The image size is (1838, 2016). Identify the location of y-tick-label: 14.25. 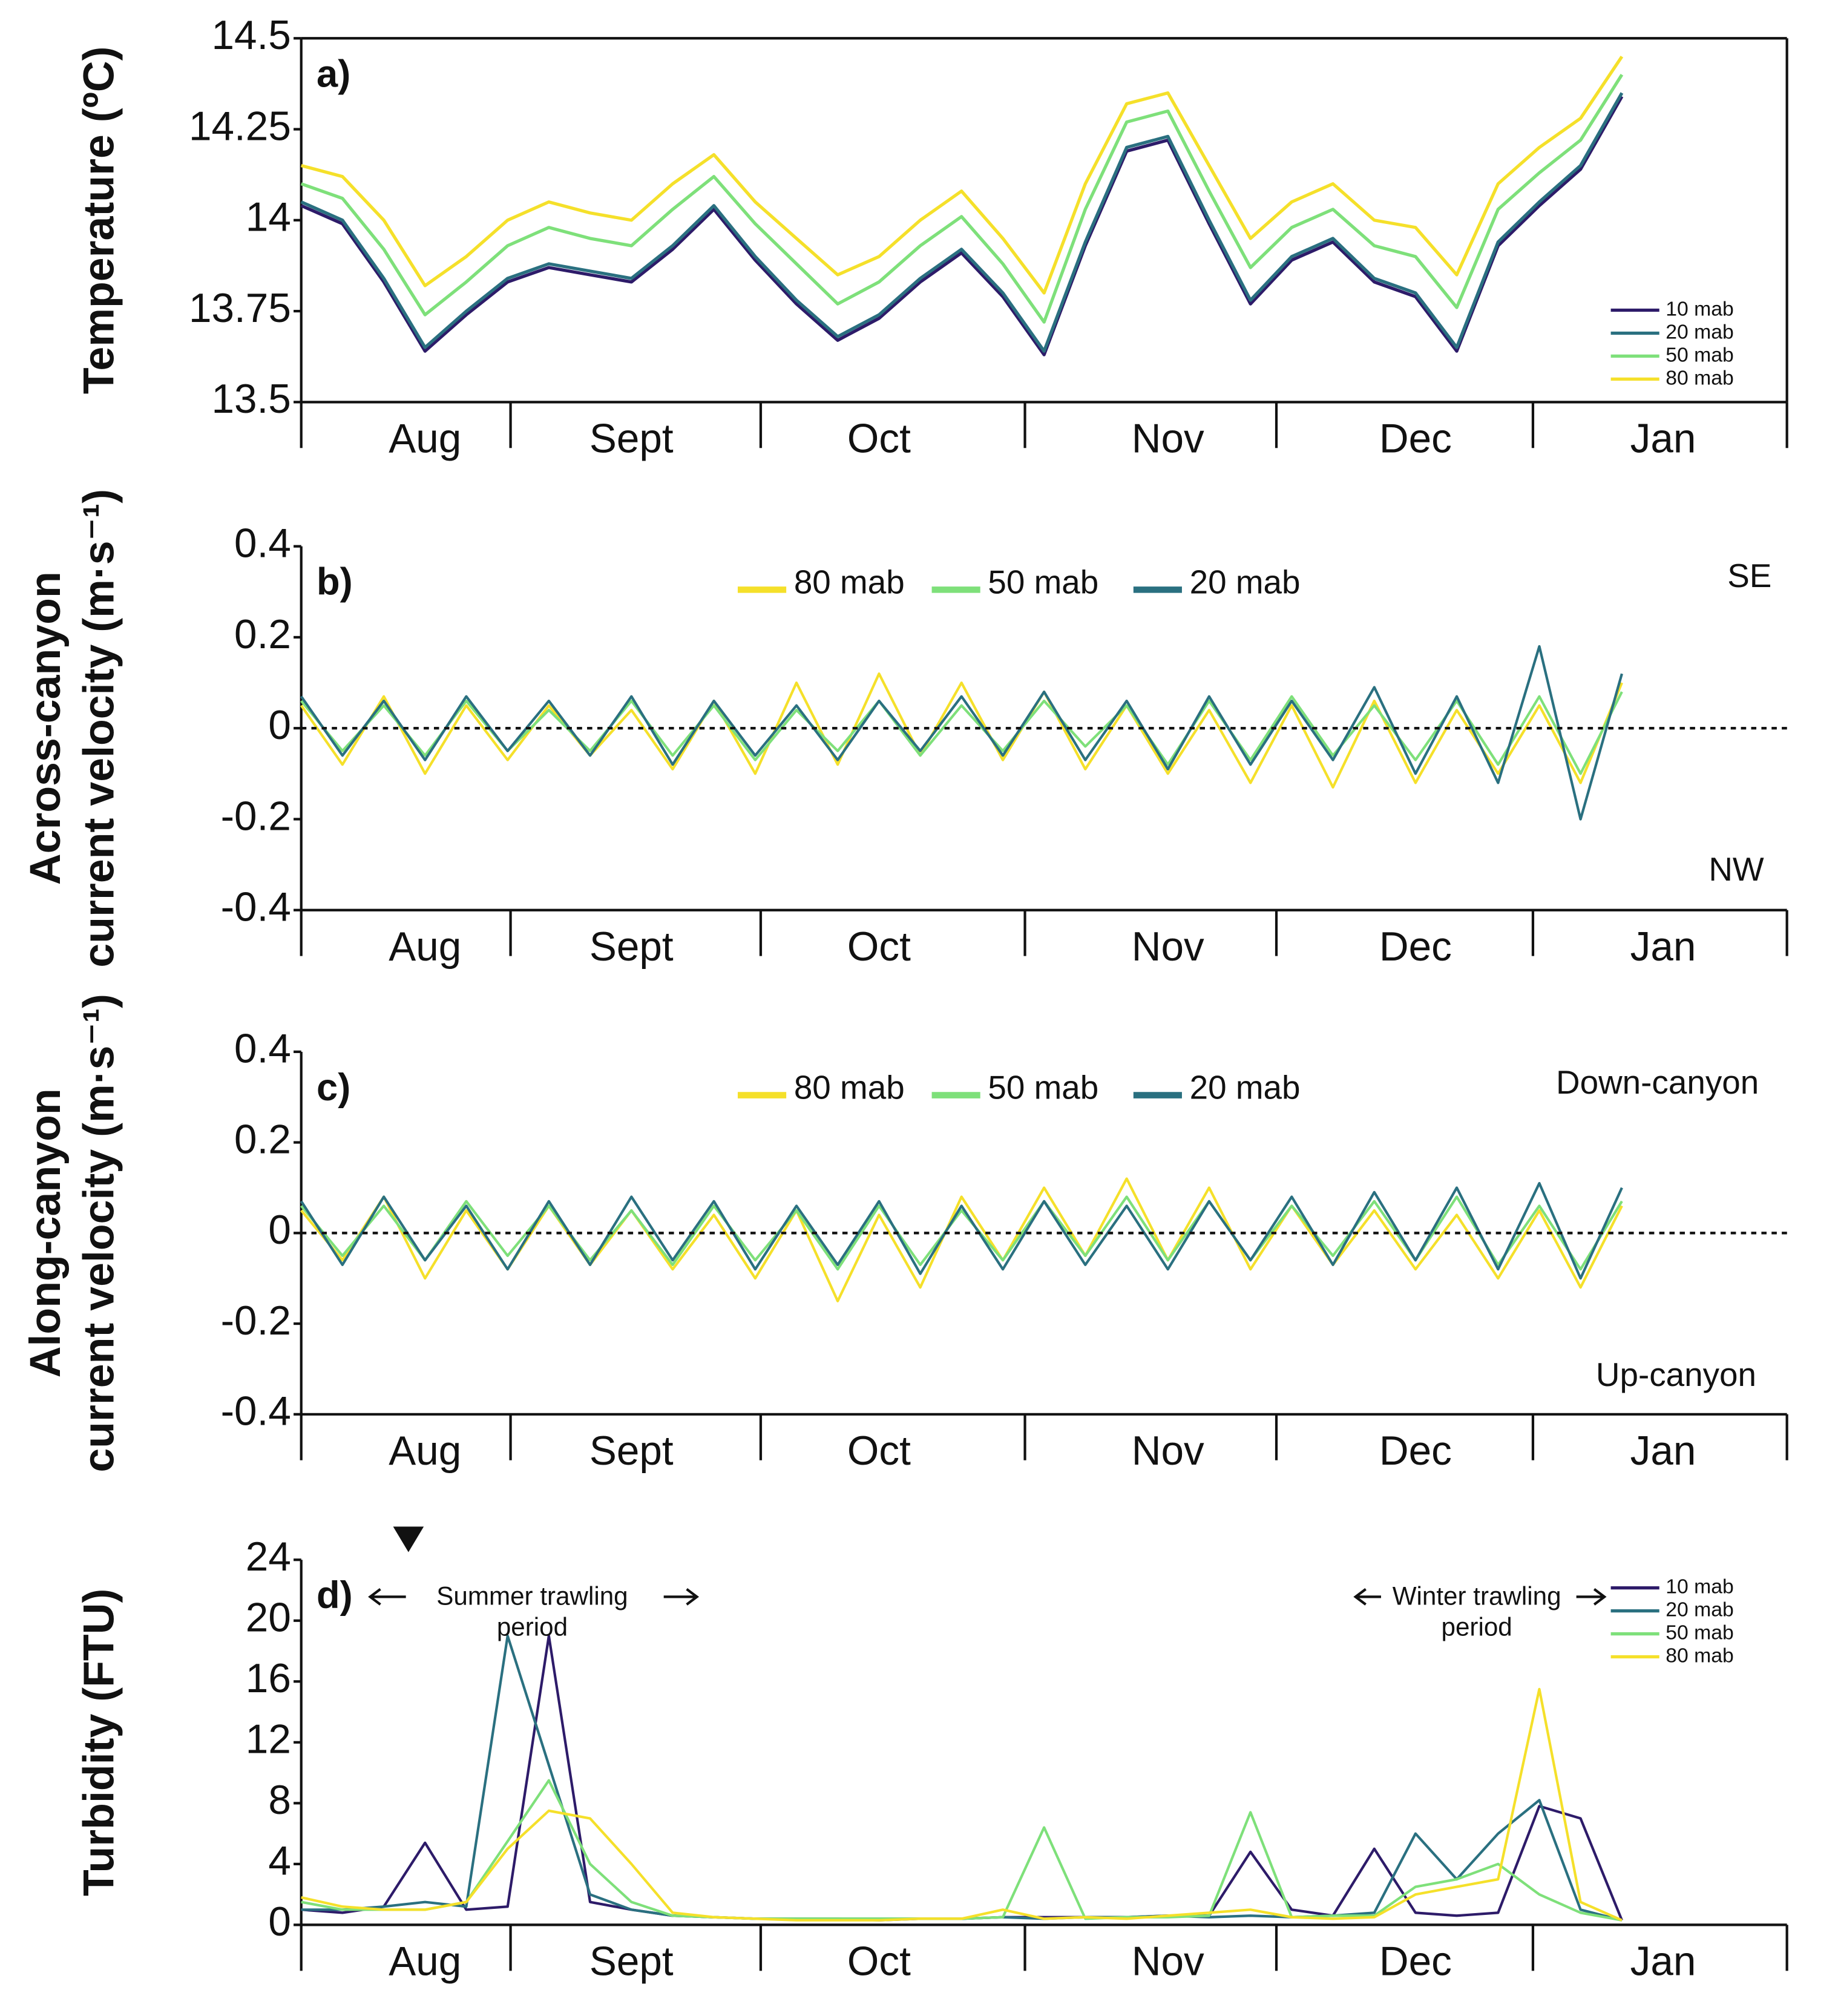
(240, 126).